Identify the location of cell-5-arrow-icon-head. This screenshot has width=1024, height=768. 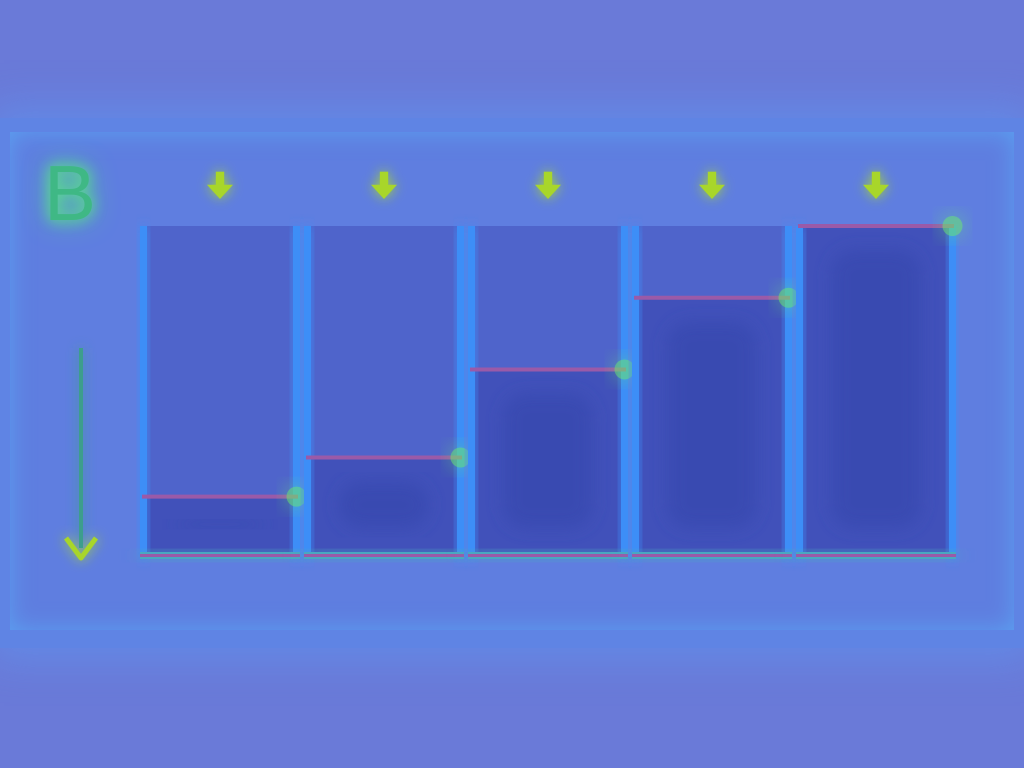
(876, 191).